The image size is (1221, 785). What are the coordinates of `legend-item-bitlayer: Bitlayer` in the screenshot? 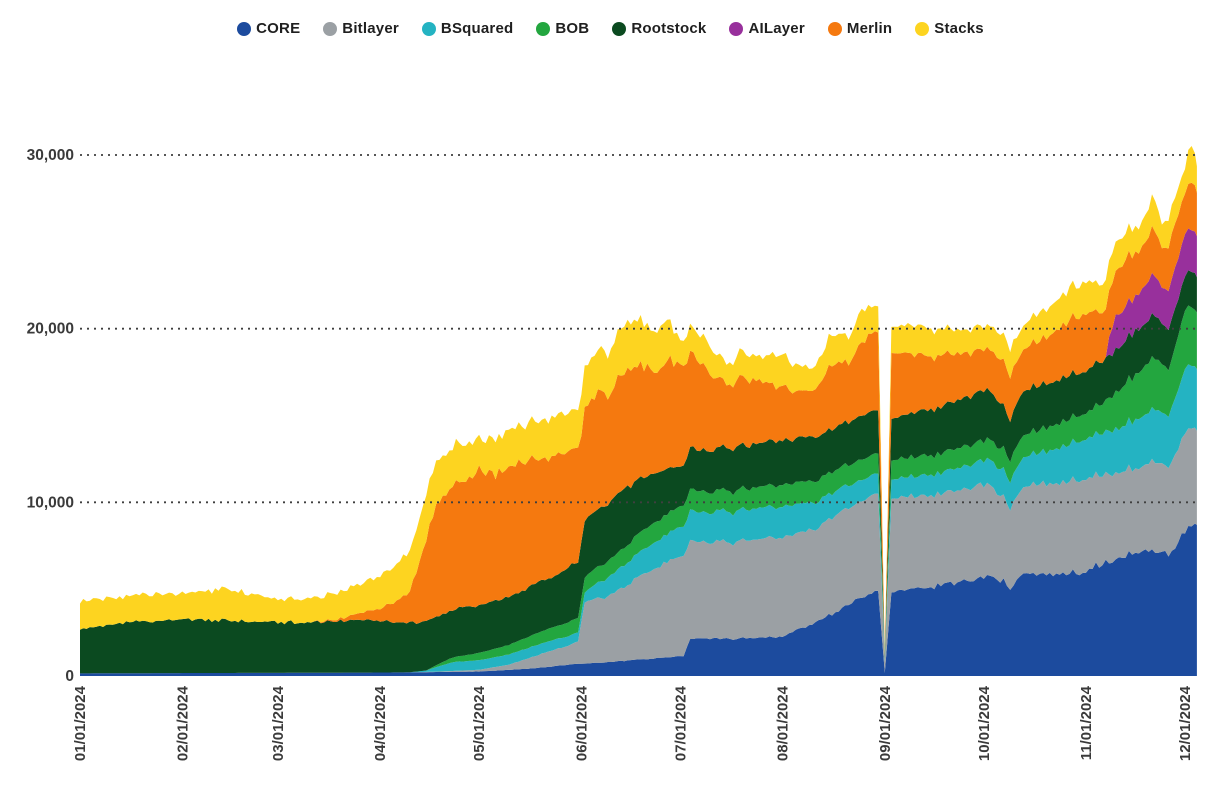 It's located at (361, 28).